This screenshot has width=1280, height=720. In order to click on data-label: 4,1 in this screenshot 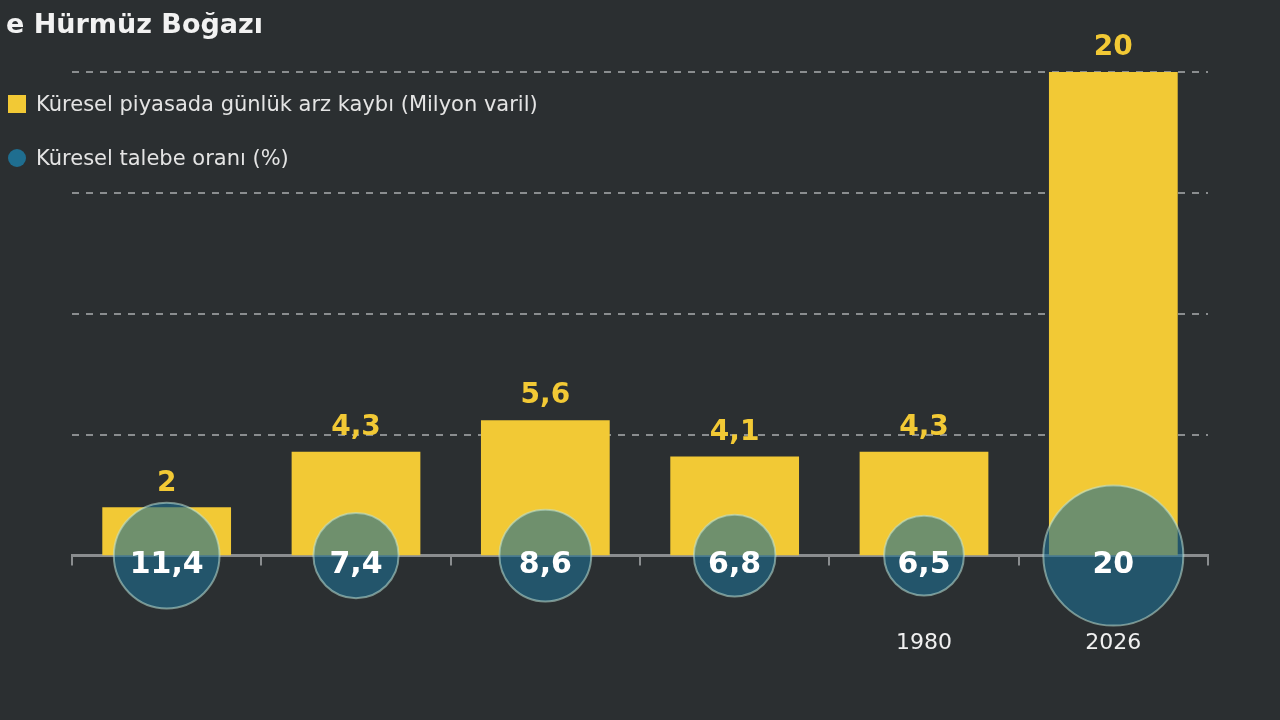, I will do `click(734, 430)`.